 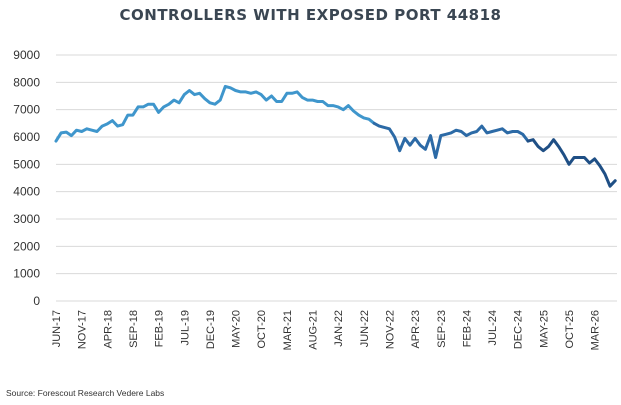 I want to click on y-tick-label: 3000, so click(x=26, y=219).